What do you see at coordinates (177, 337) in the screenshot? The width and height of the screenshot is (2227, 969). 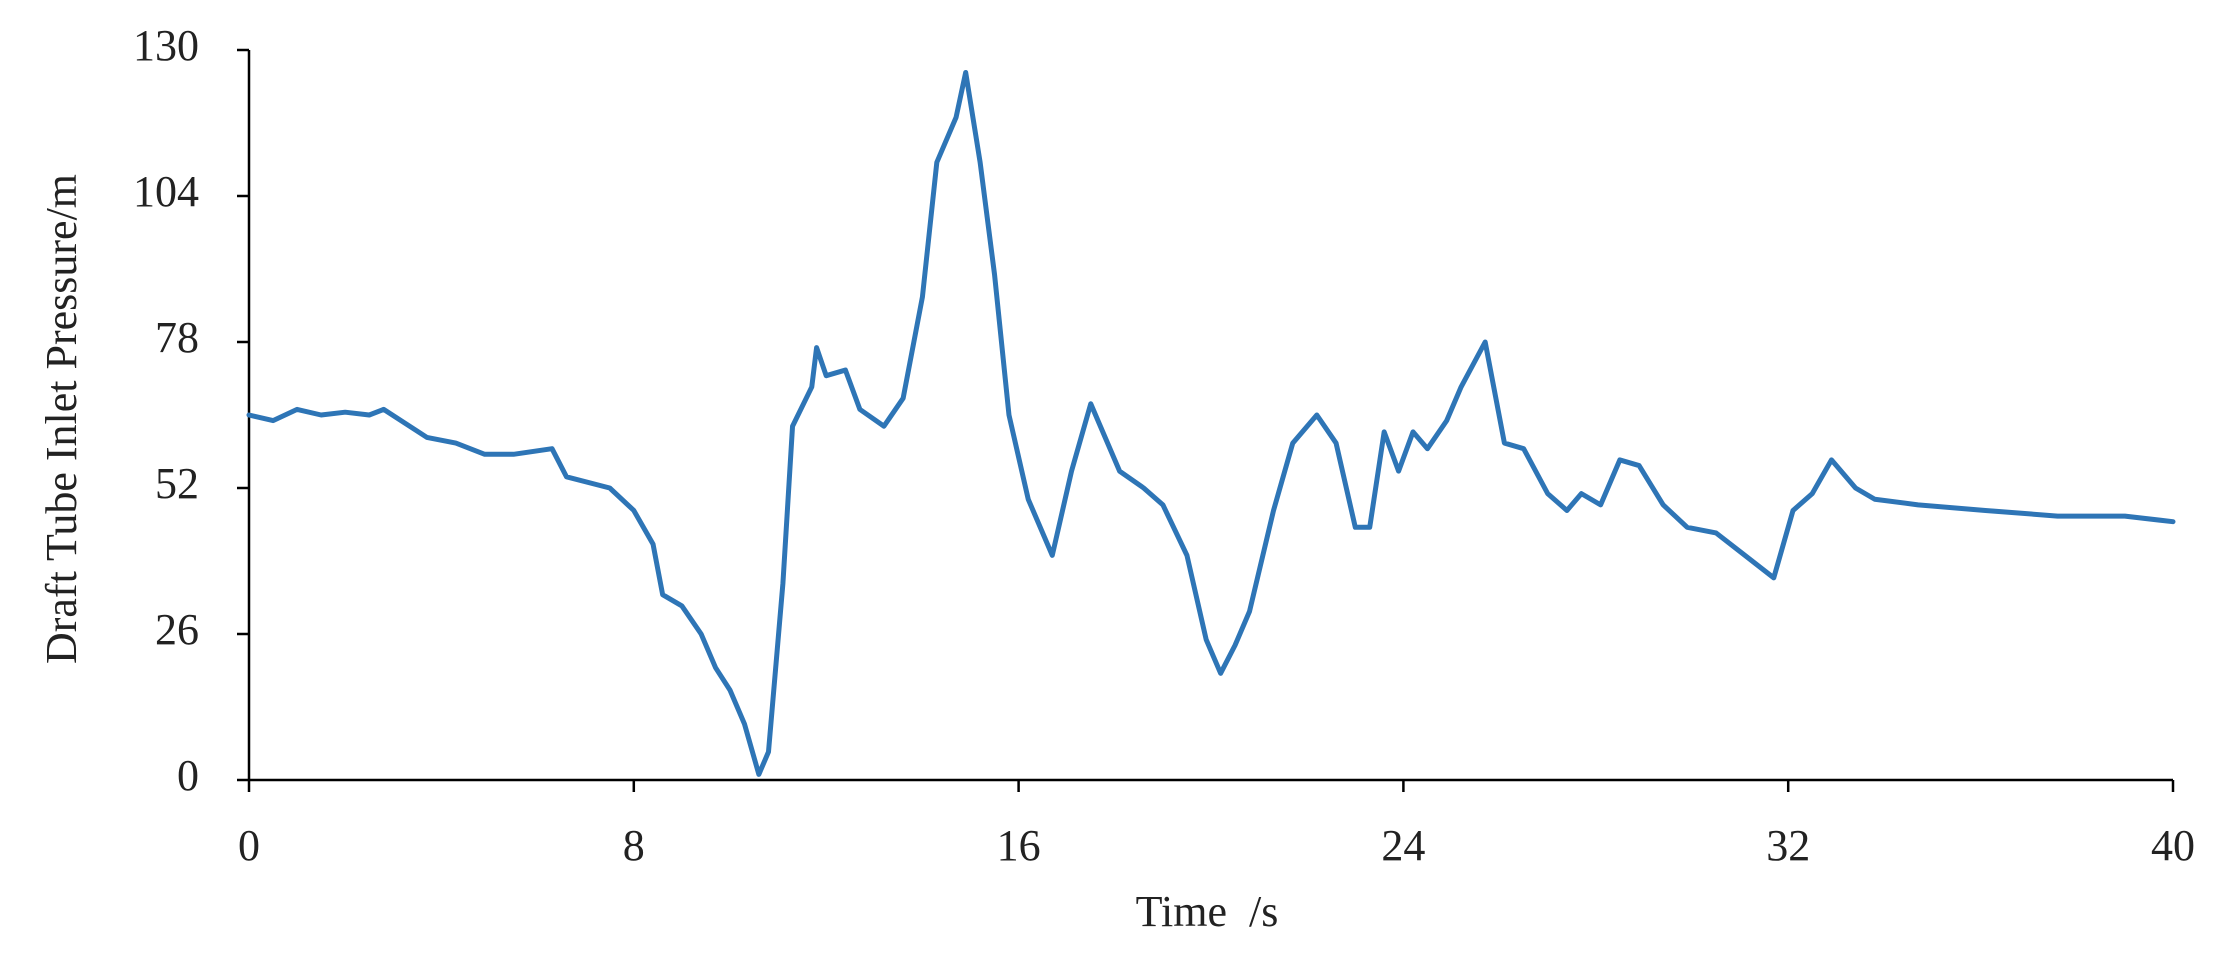 I see `y-tick-label: 78` at bounding box center [177, 337].